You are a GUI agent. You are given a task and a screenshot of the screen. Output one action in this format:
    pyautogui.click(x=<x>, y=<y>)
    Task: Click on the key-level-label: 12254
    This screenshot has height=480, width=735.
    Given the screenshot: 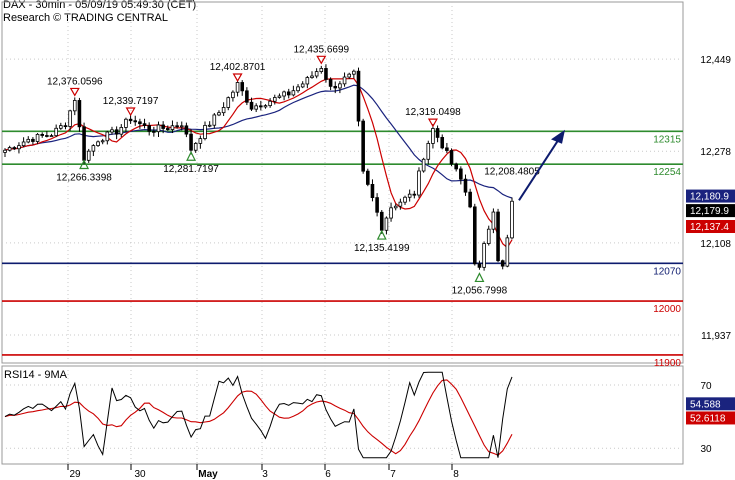 What is the action you would take?
    pyautogui.click(x=667, y=172)
    